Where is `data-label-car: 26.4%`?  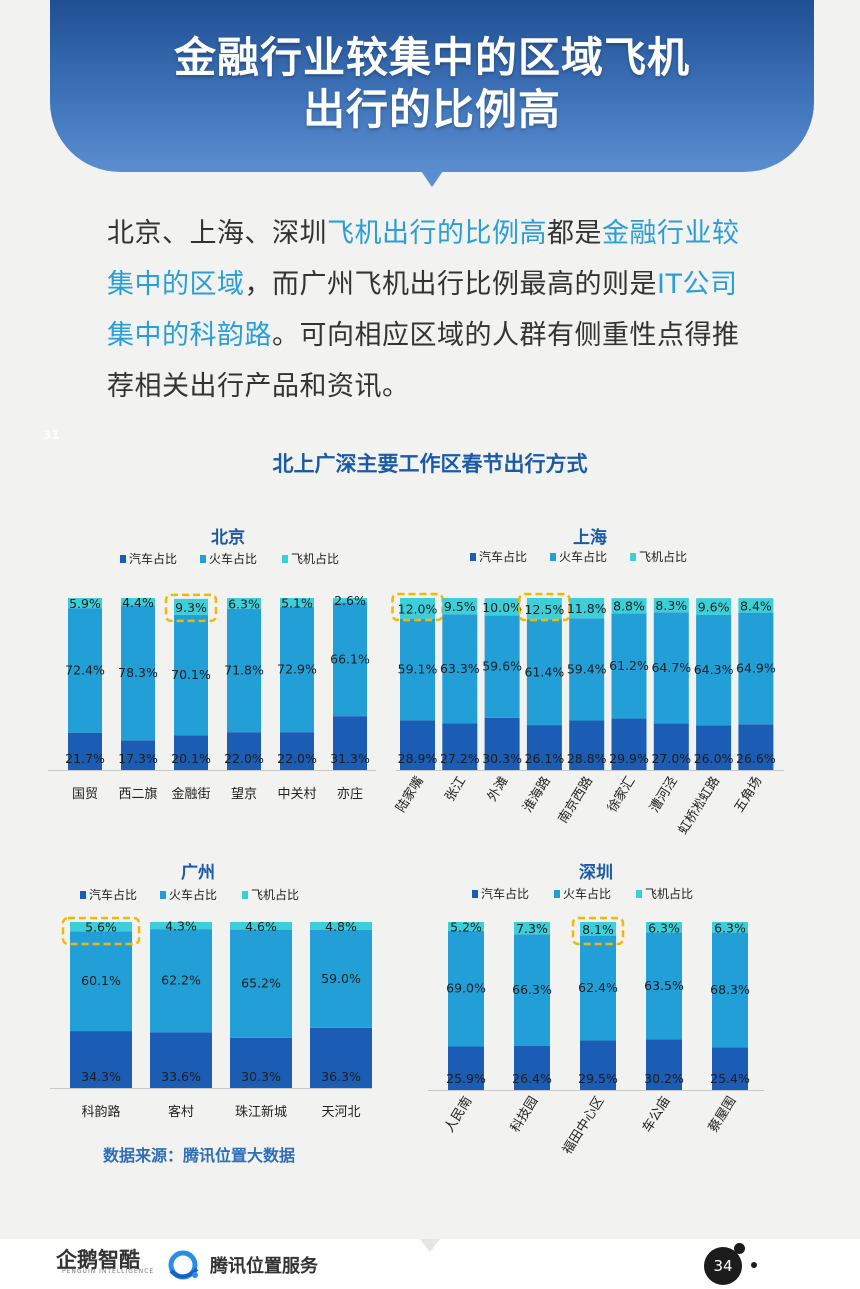 data-label-car: 26.4% is located at coordinates (532, 1078).